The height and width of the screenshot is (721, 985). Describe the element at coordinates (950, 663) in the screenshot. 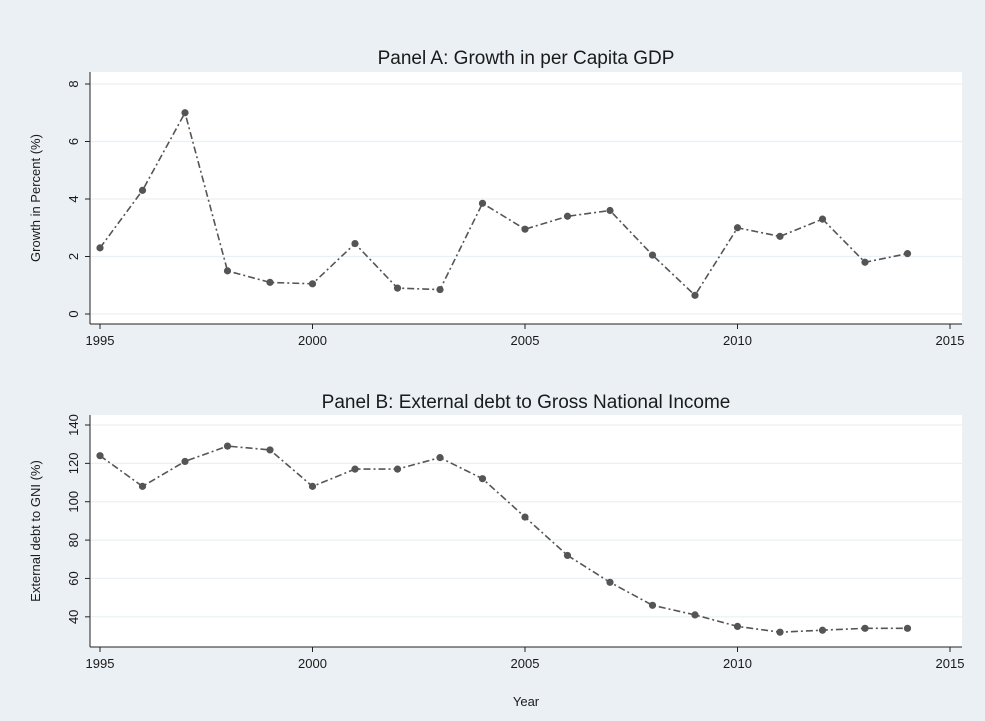

I see `panel-b-x-tick-label: 2015` at that location.